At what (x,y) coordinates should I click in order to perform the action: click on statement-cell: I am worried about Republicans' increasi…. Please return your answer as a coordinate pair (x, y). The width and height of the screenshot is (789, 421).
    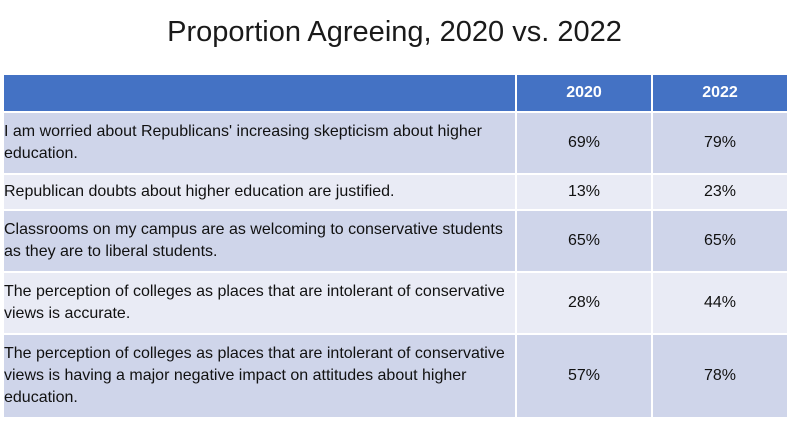
    Looking at the image, I should click on (259, 143).